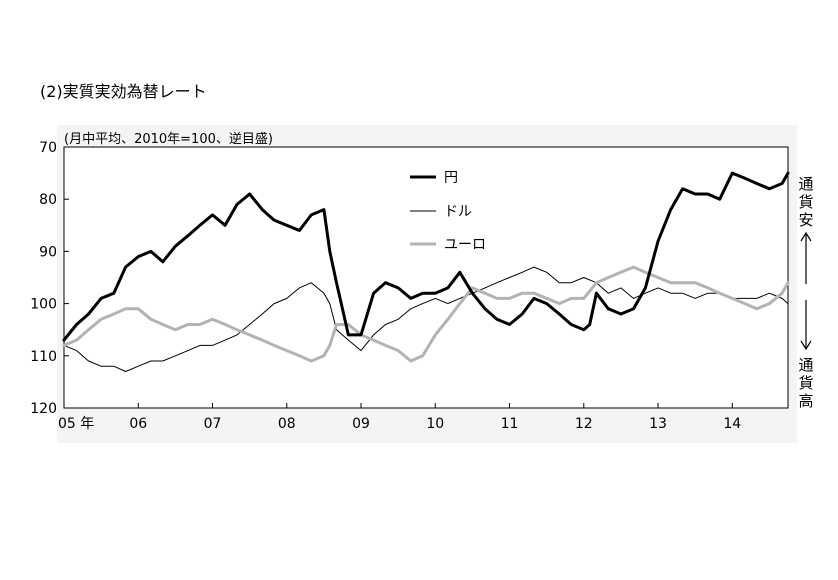 Image resolution: width=838 pixels, height=580 pixels. What do you see at coordinates (43, 305) in the screenshot?
I see `y-tick-label: 100` at bounding box center [43, 305].